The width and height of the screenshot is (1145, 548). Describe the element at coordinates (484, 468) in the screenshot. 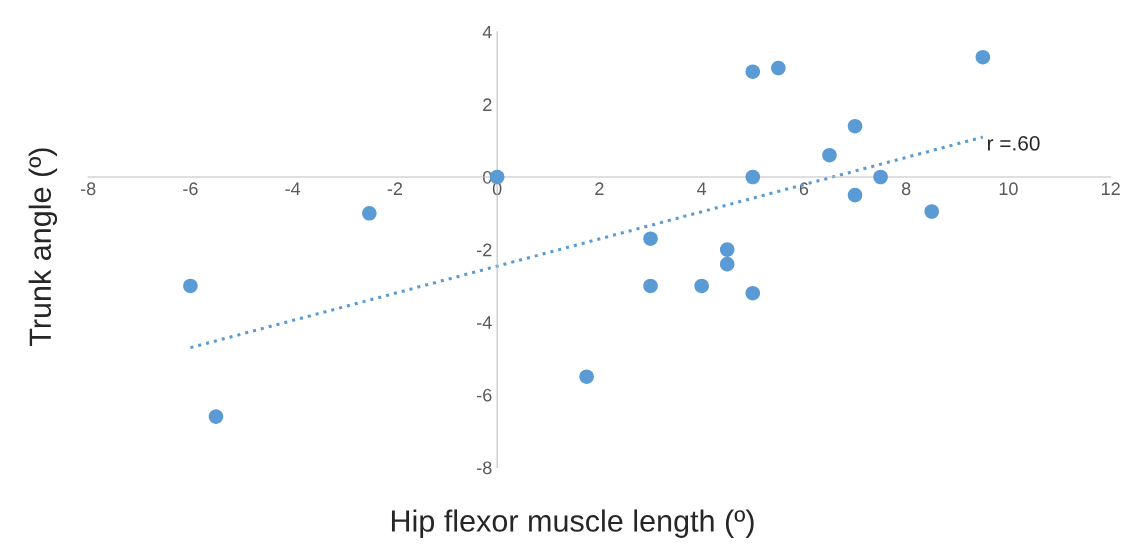

I see `y-tick-label: -8` at that location.